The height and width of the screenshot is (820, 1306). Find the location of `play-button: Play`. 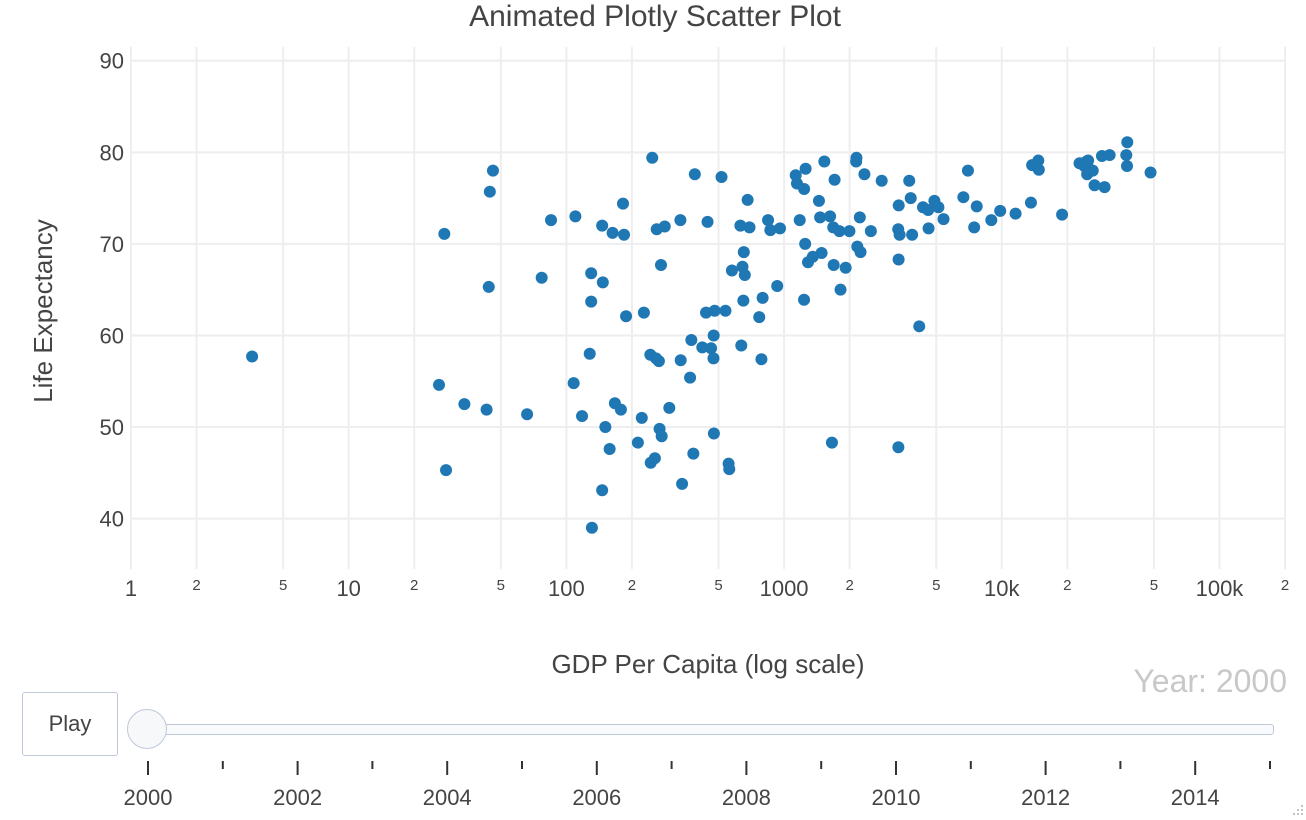

play-button: Play is located at coordinates (70, 724).